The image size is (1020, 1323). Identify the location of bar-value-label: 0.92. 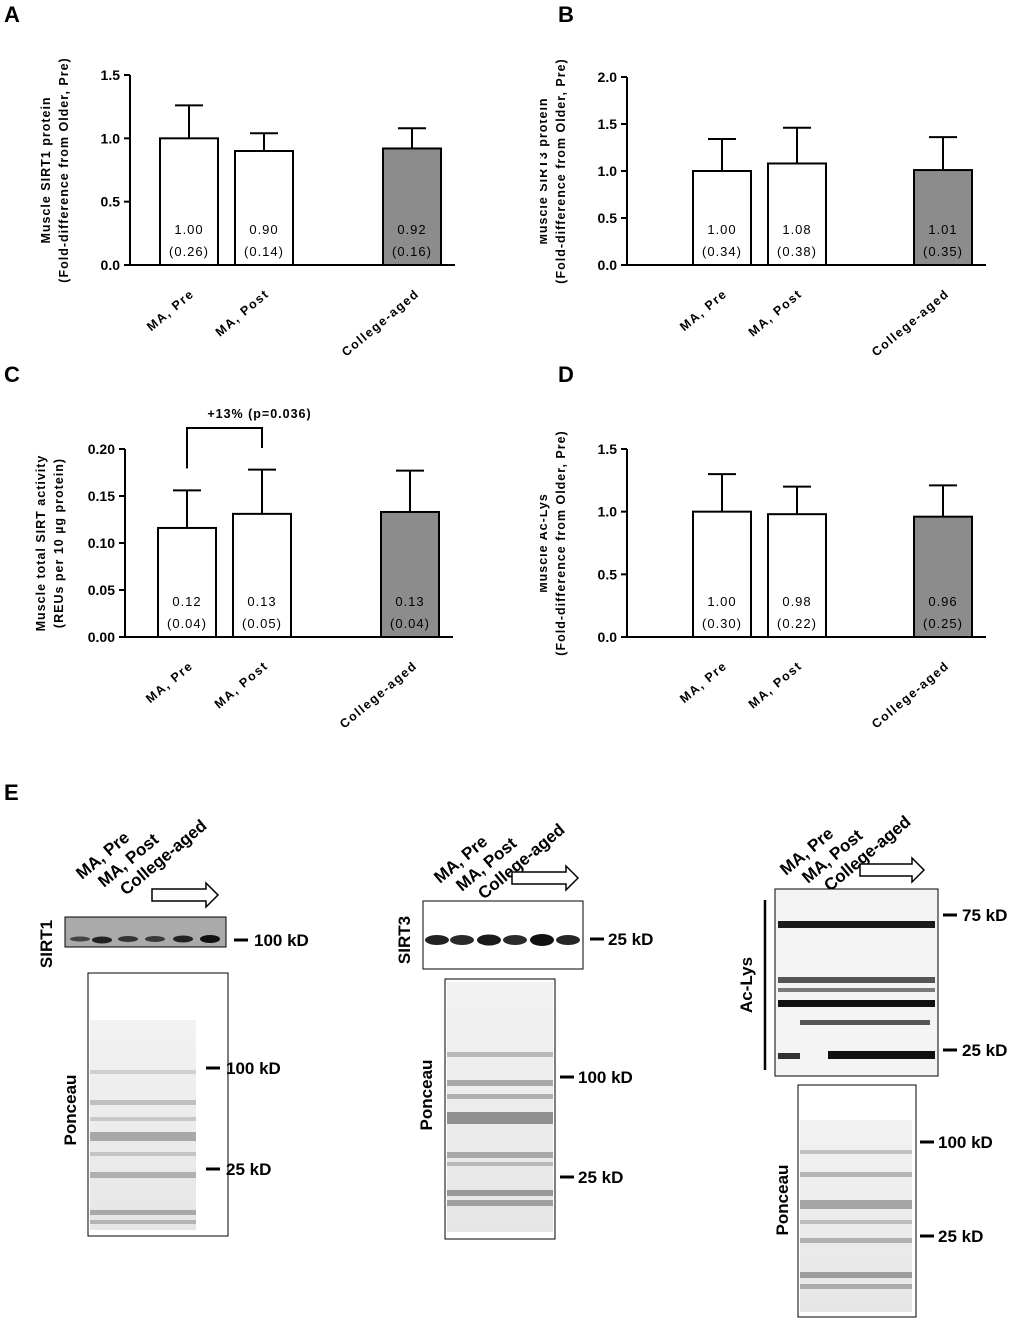
(411, 229).